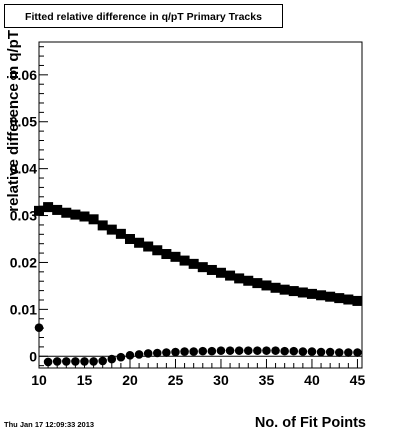 The height and width of the screenshot is (438, 400). I want to click on x-tick-label: 45, so click(358, 380).